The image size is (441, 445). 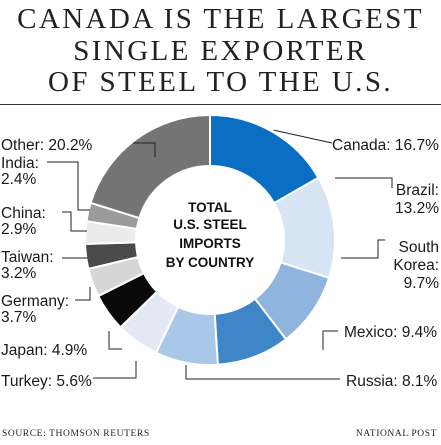 What do you see at coordinates (115, 340) in the screenshot?
I see `leader-line-japan` at bounding box center [115, 340].